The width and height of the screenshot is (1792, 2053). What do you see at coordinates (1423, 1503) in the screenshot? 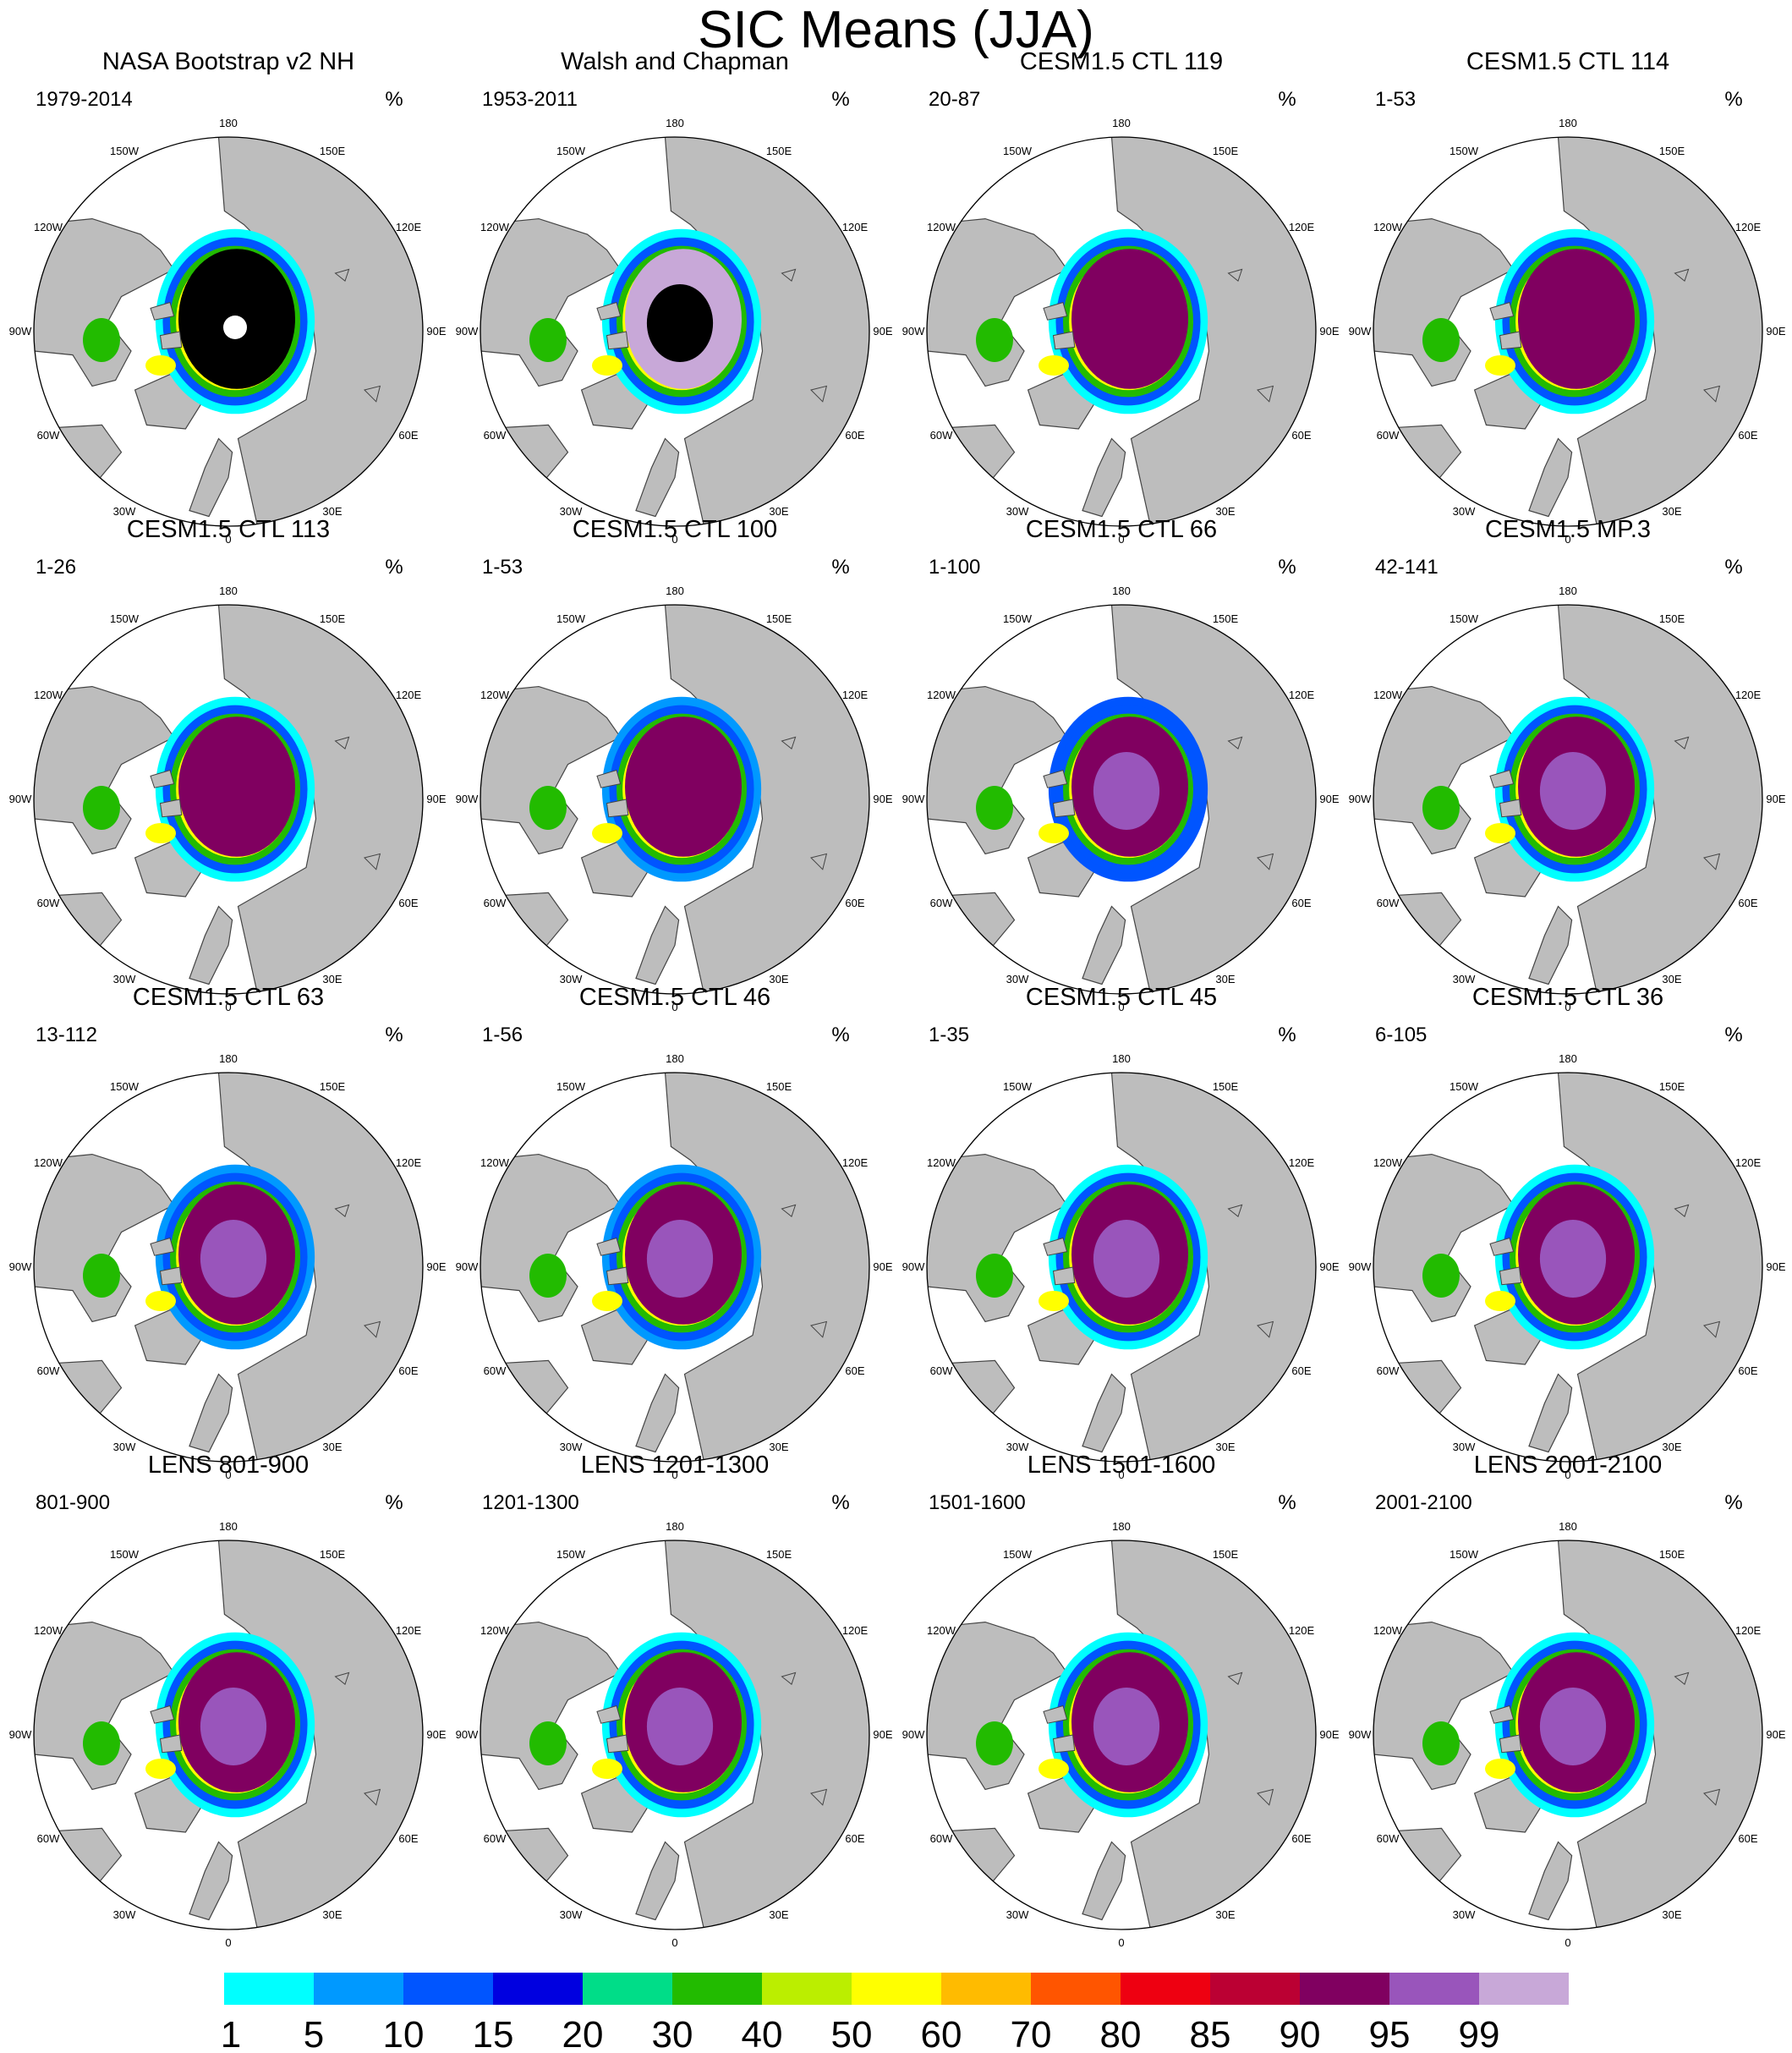
I see `period-label: 2001-2100` at bounding box center [1423, 1503].